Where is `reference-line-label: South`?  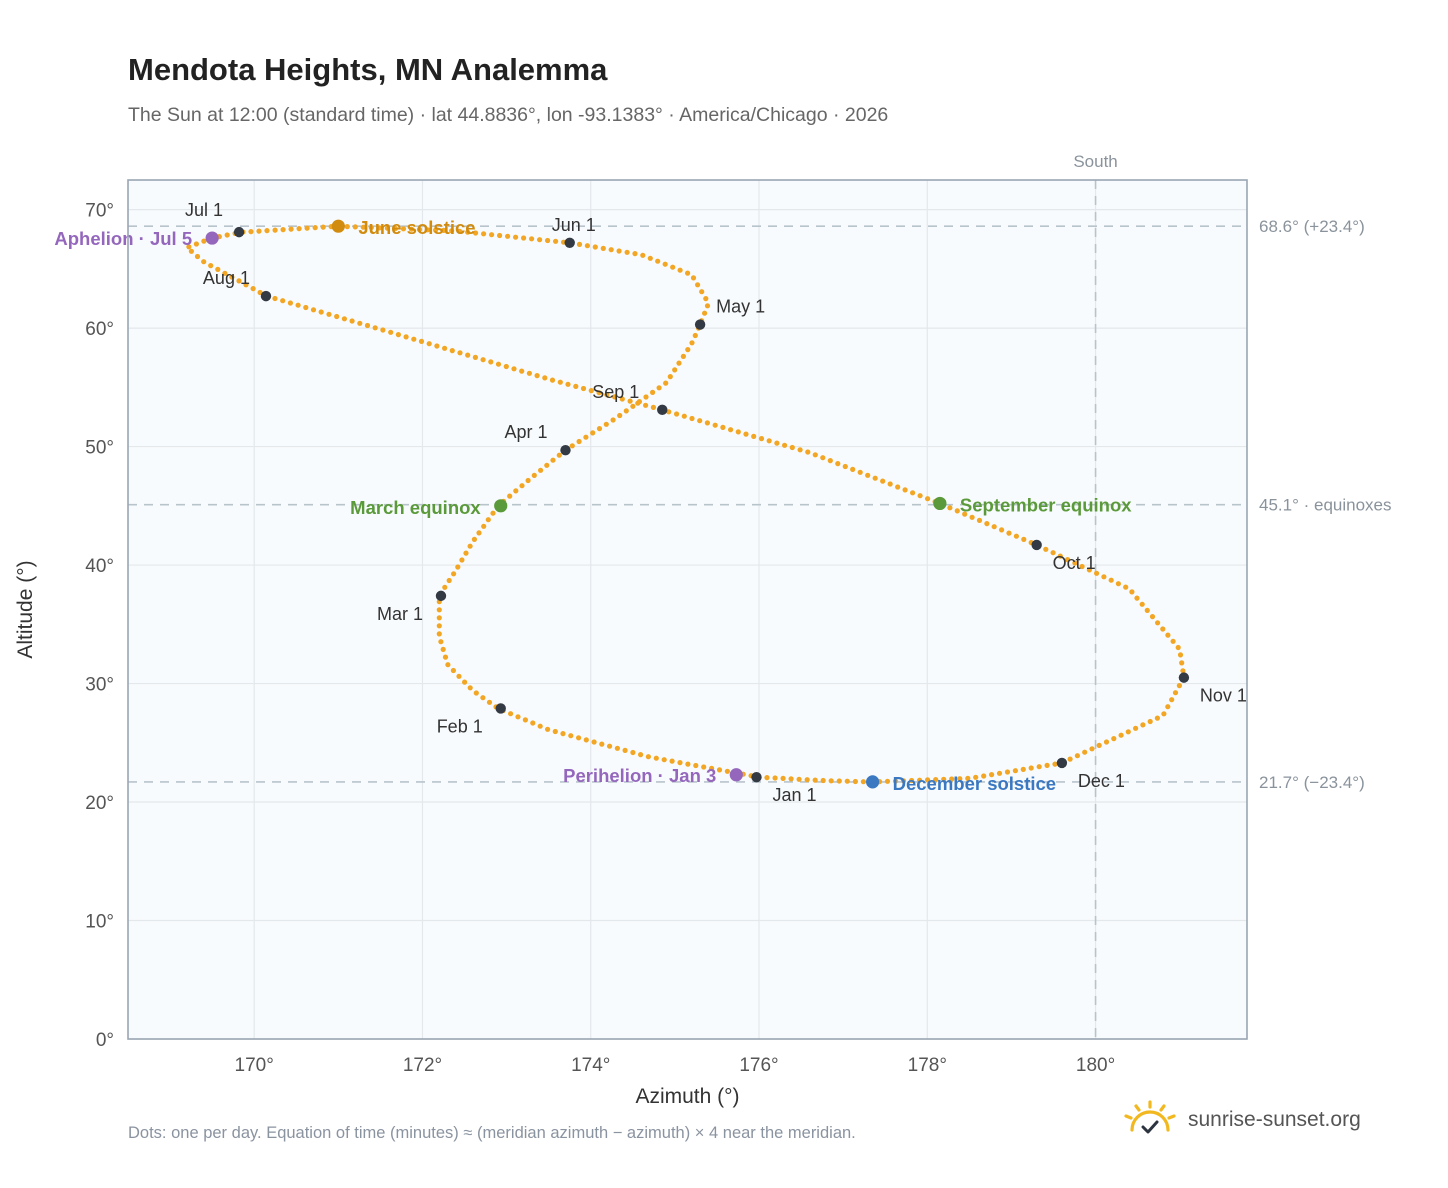
reference-line-label: South is located at coordinates (1095, 161).